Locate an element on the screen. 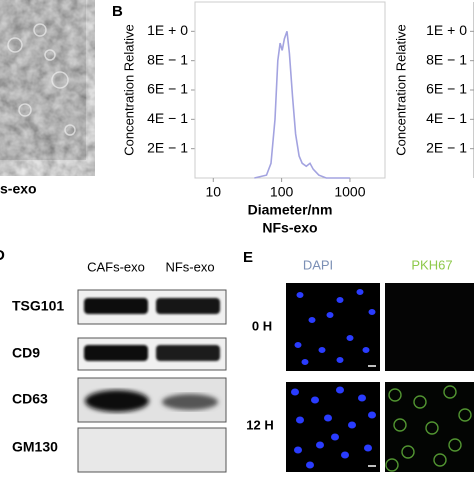  chart-subtitle: NFs-exo is located at coordinates (289, 228).